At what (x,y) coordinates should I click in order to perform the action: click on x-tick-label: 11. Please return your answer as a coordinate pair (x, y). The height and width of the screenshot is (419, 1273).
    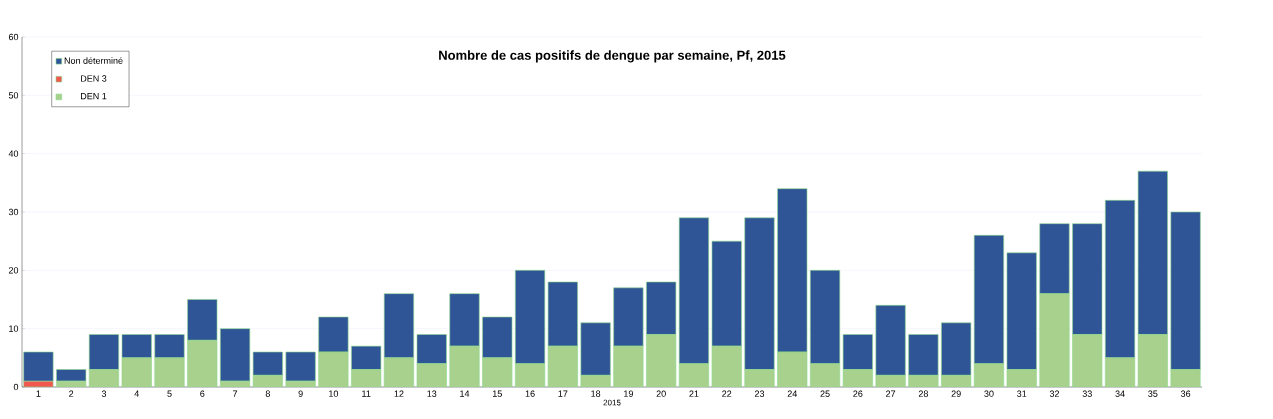
    Looking at the image, I should click on (366, 393).